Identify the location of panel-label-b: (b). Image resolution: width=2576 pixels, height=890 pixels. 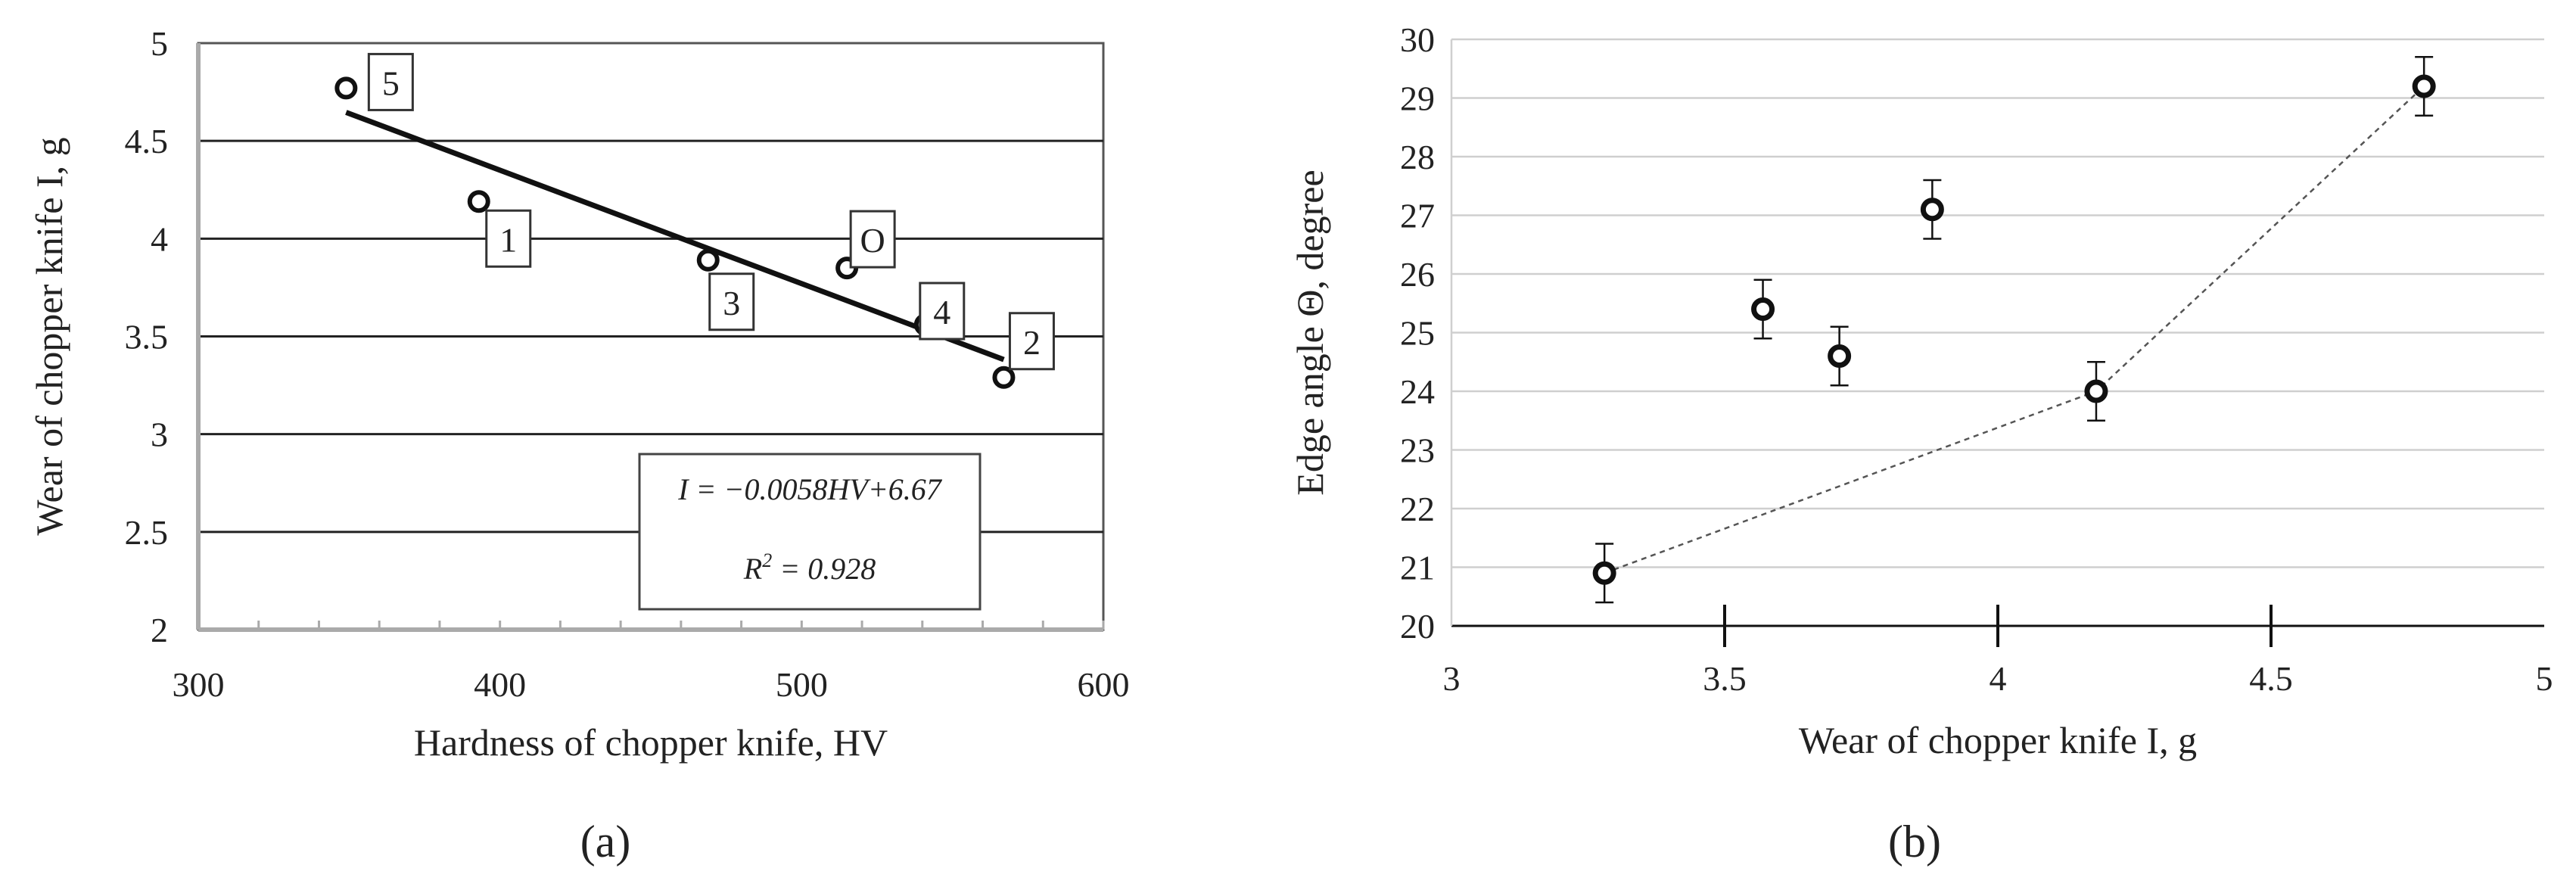
(1914, 842).